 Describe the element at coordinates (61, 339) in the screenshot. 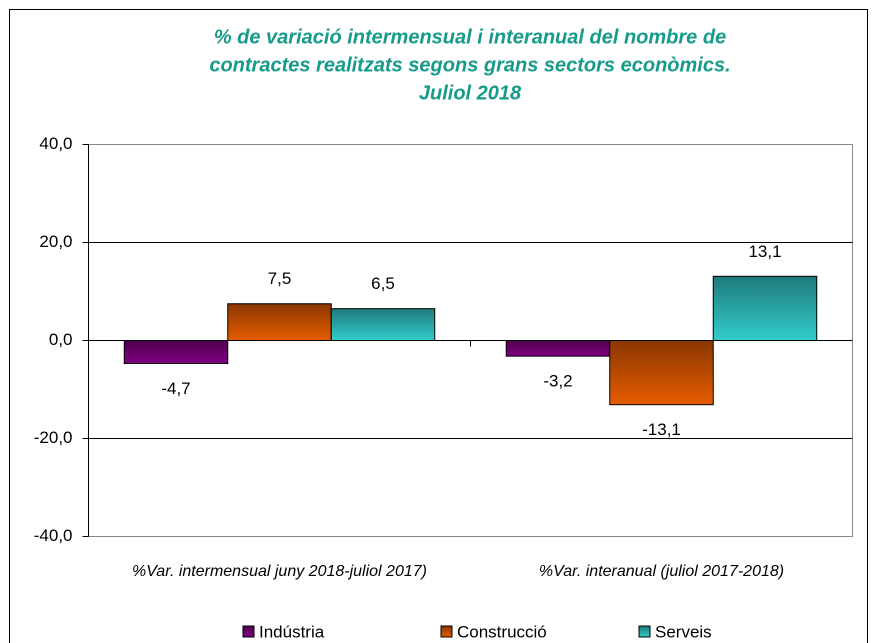

I see `y-tick-label: 0,0` at that location.